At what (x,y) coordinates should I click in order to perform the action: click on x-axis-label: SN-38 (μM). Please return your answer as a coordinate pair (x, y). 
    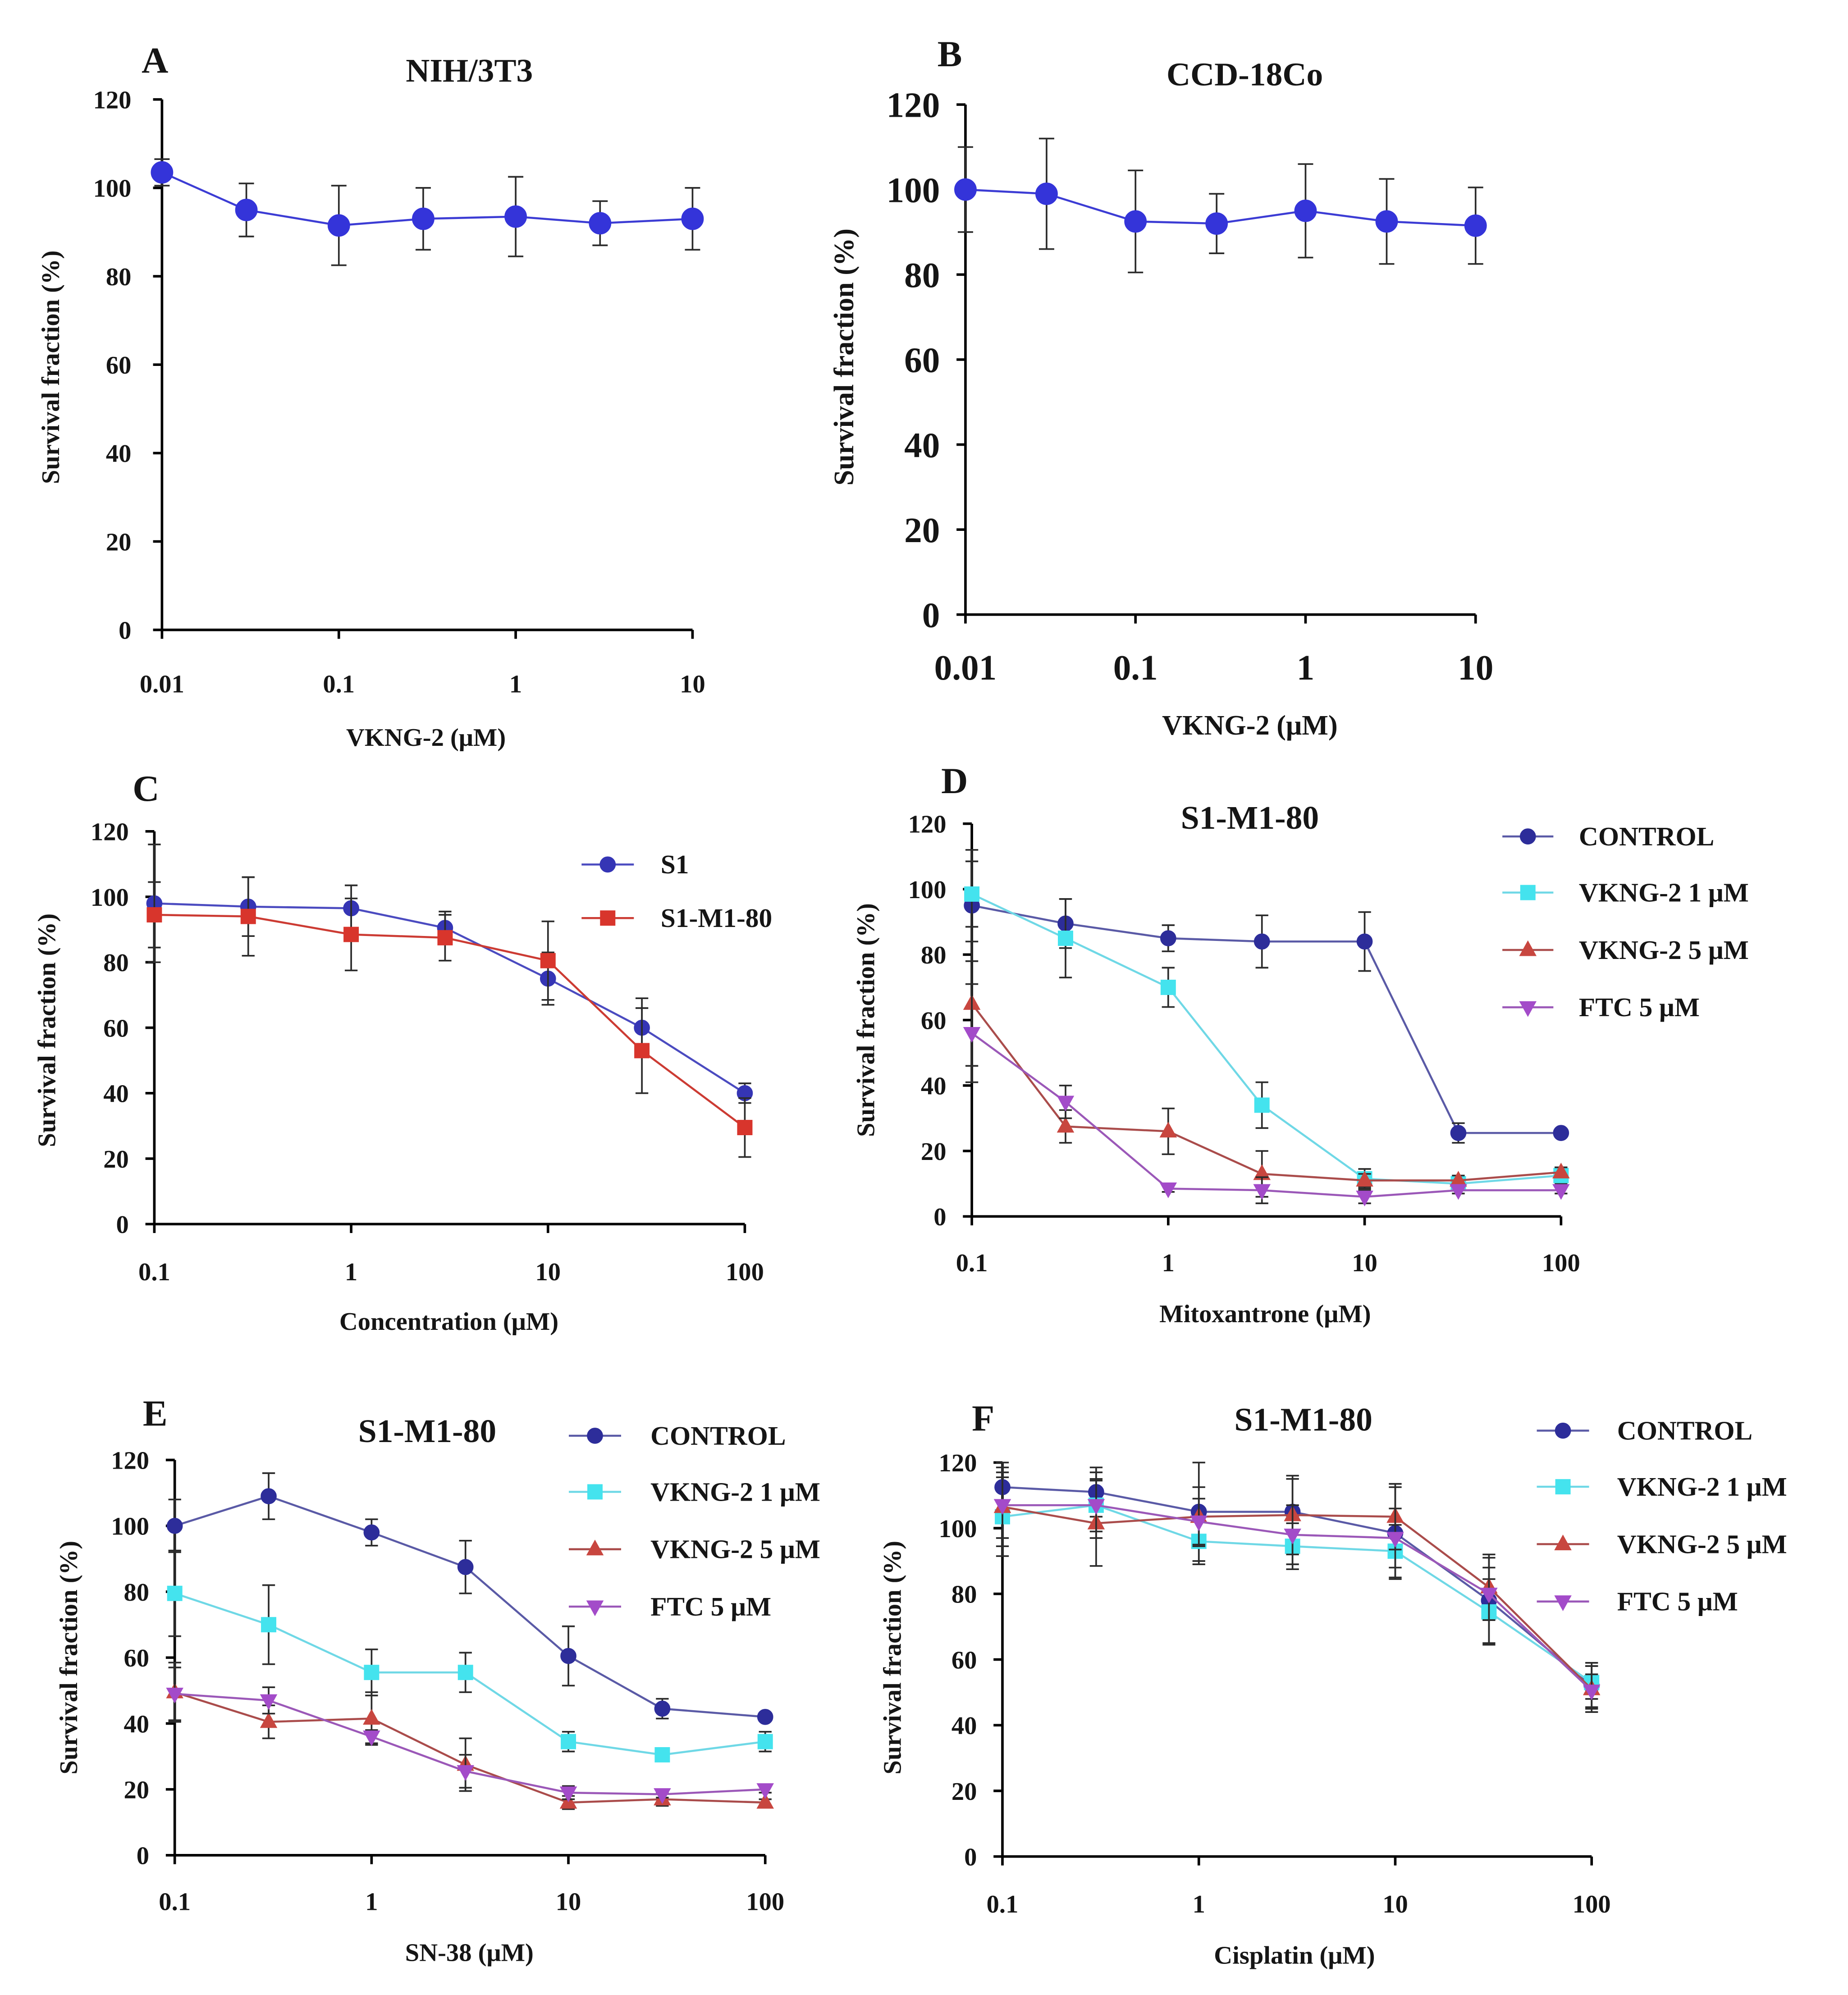
    Looking at the image, I should click on (469, 1953).